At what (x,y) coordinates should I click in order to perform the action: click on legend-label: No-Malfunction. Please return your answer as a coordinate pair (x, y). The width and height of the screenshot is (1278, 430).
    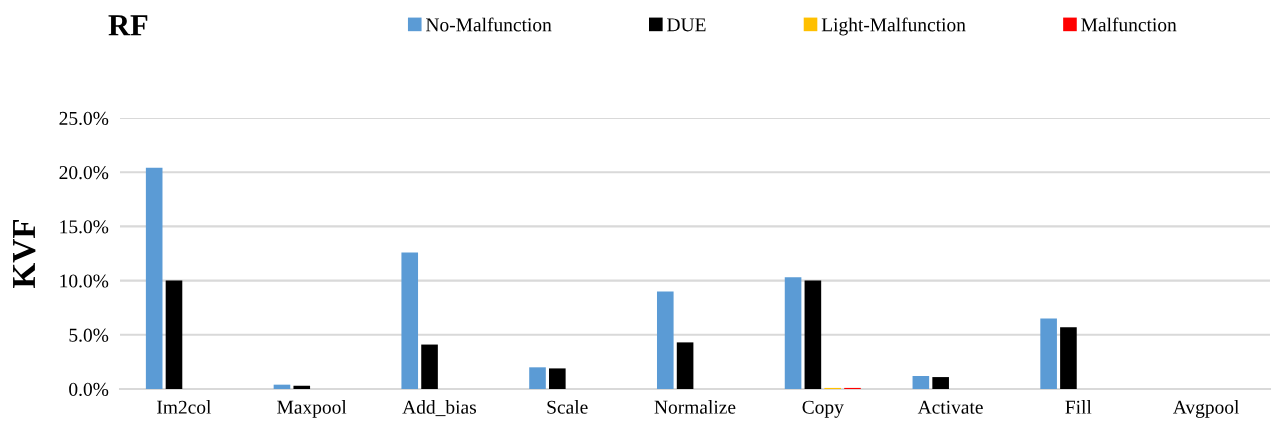
    Looking at the image, I should click on (489, 24).